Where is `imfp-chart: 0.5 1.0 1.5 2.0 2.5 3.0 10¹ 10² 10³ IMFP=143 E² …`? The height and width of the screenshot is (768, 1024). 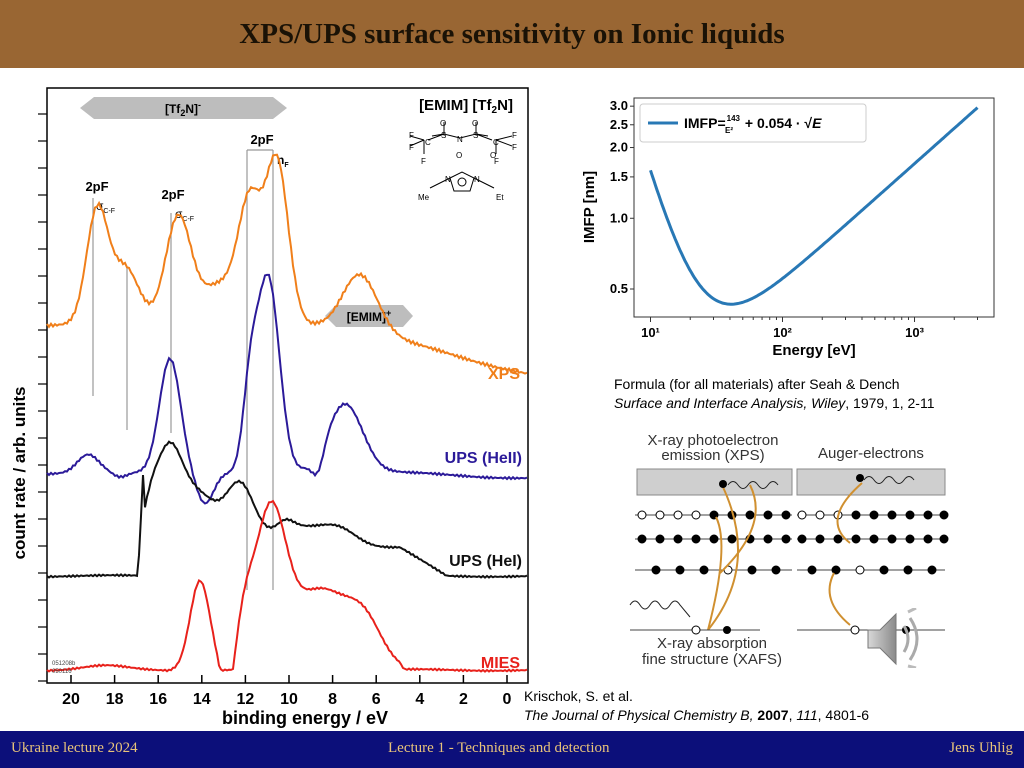 imfp-chart: 0.5 1.0 1.5 2.0 2.5 3.0 10¹ 10² 10³ IMFP=143 E² … is located at coordinates (788, 228).